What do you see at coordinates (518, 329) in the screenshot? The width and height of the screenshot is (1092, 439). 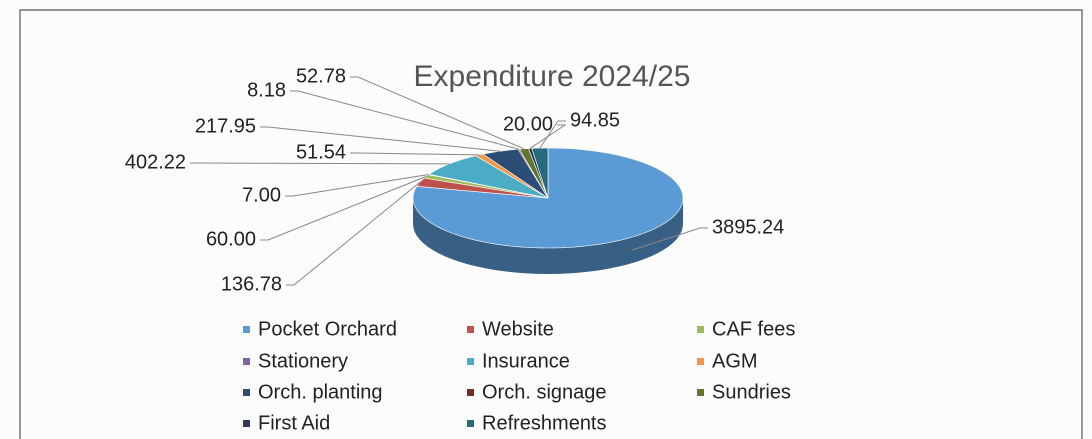 I see `legend-label: Website` at bounding box center [518, 329].